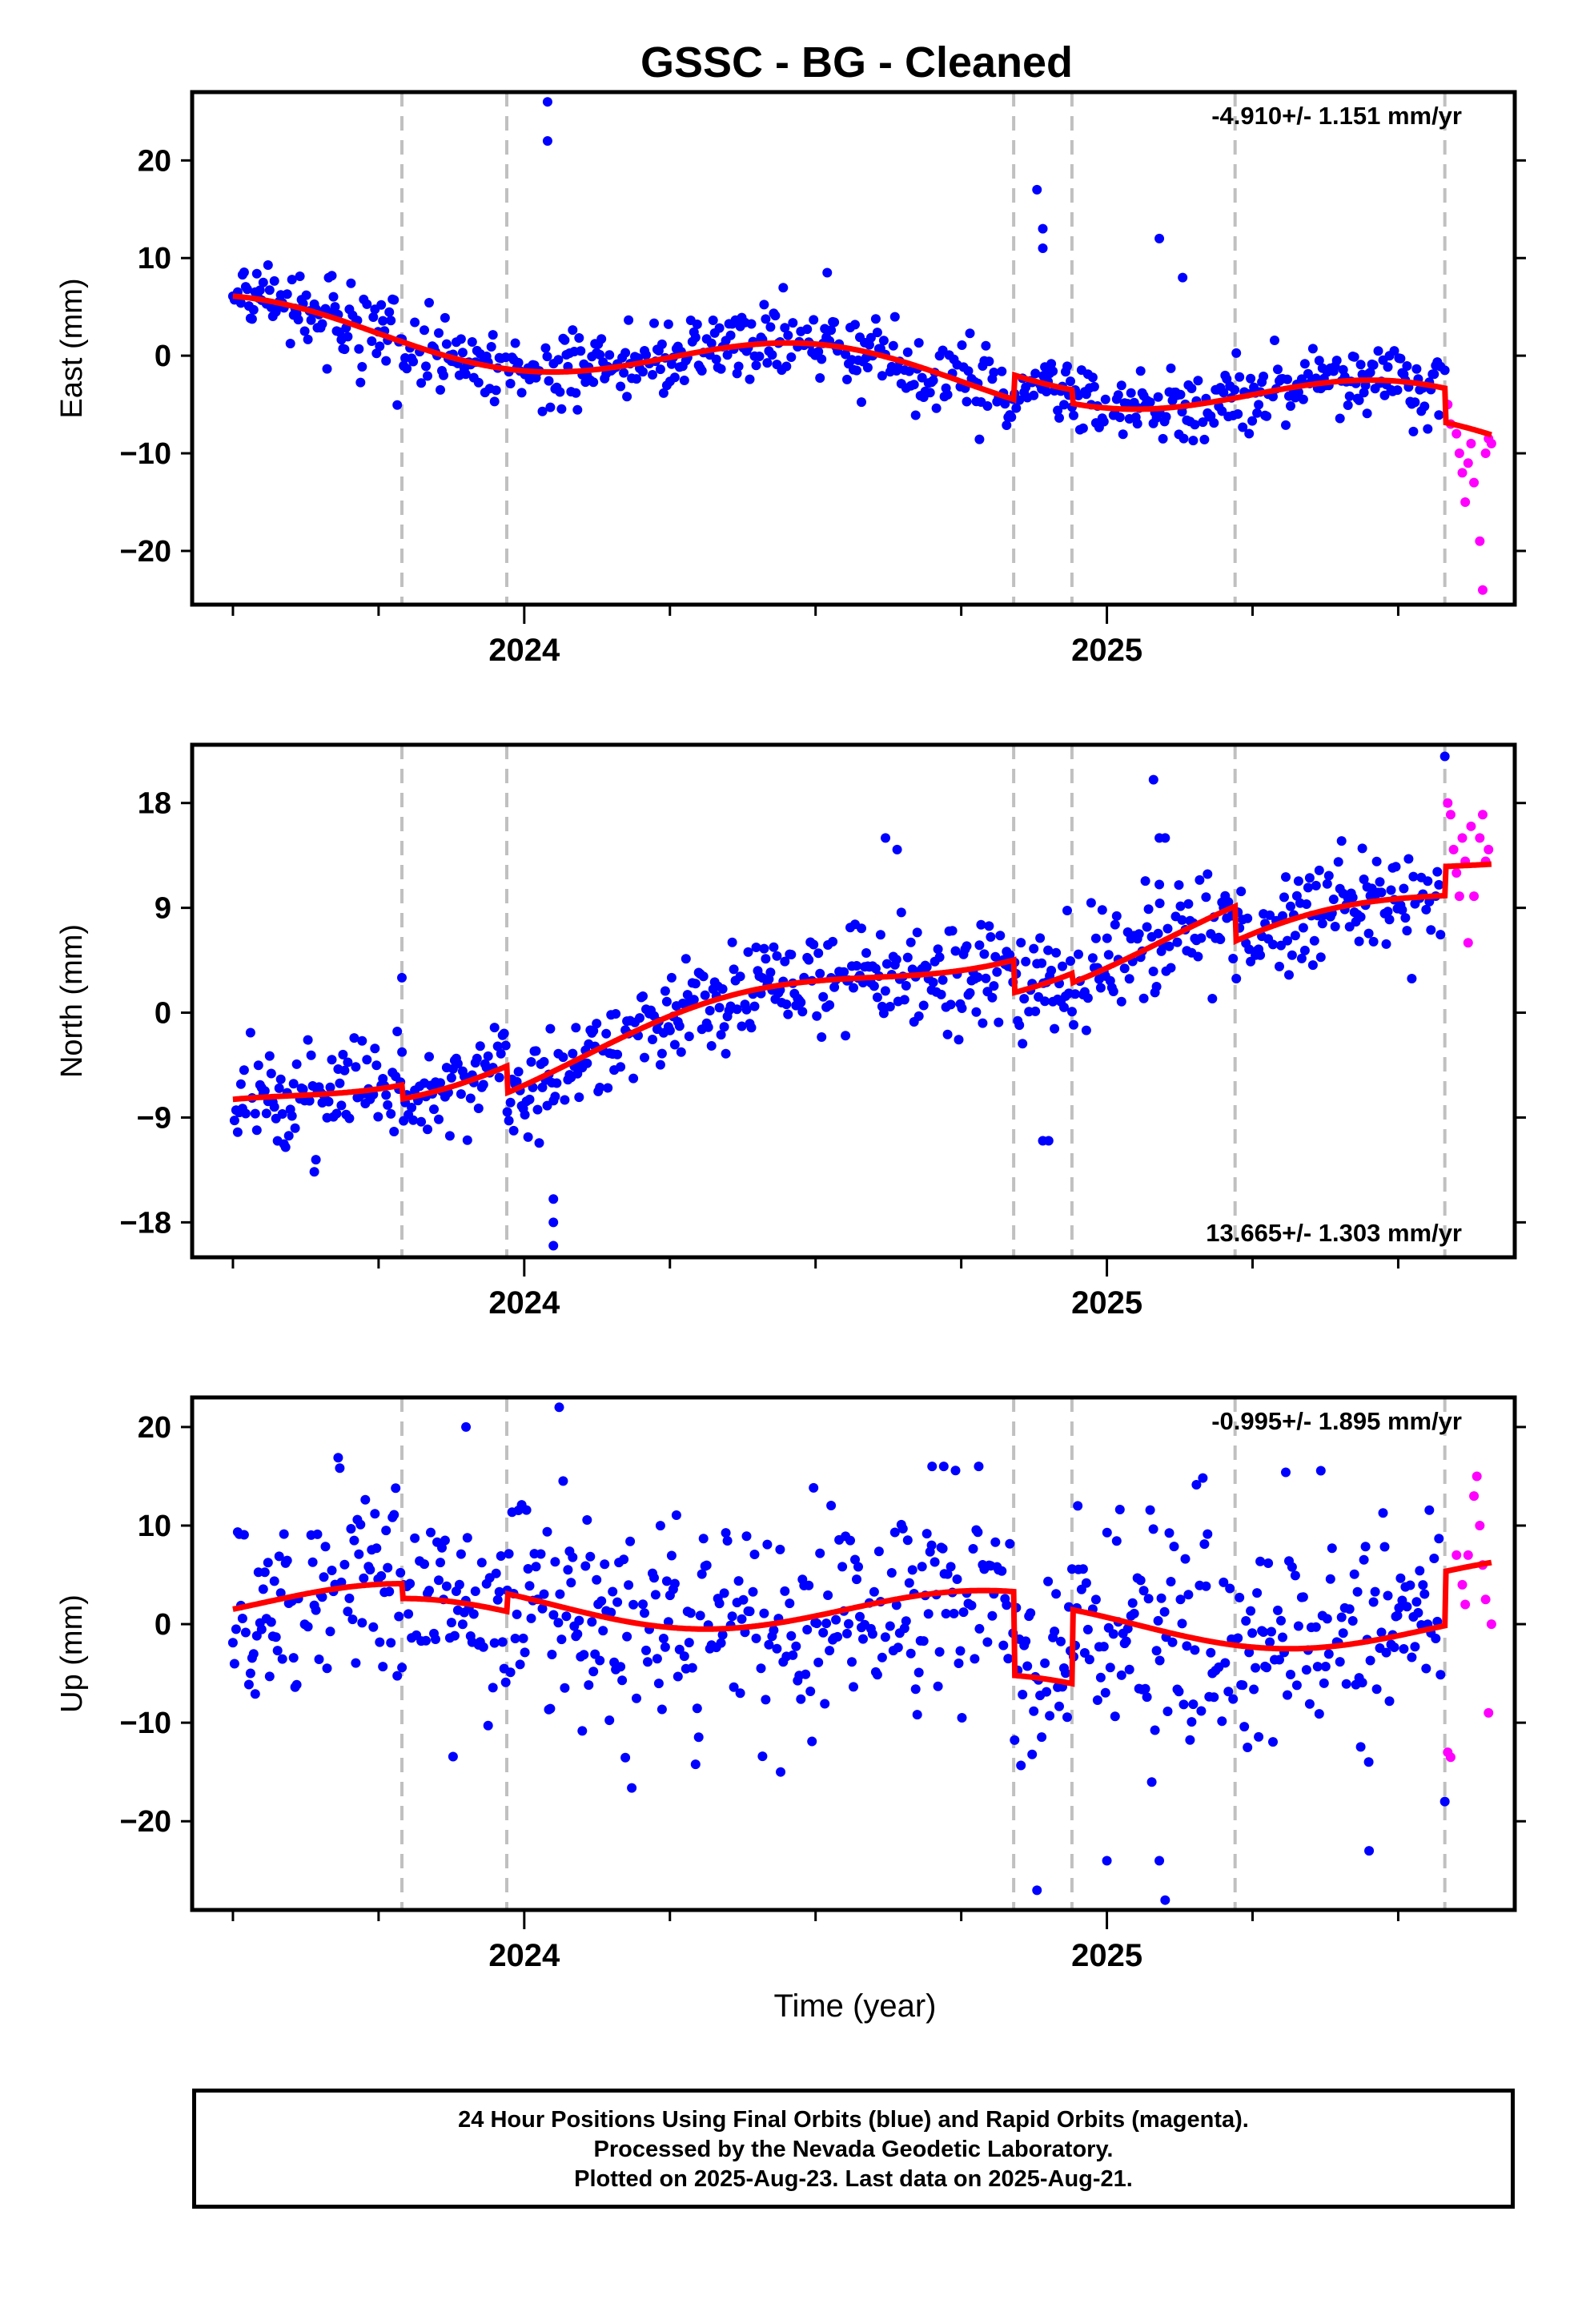  I want to click on figure-title: GSSC - BG - Cleaned, so click(856, 62).